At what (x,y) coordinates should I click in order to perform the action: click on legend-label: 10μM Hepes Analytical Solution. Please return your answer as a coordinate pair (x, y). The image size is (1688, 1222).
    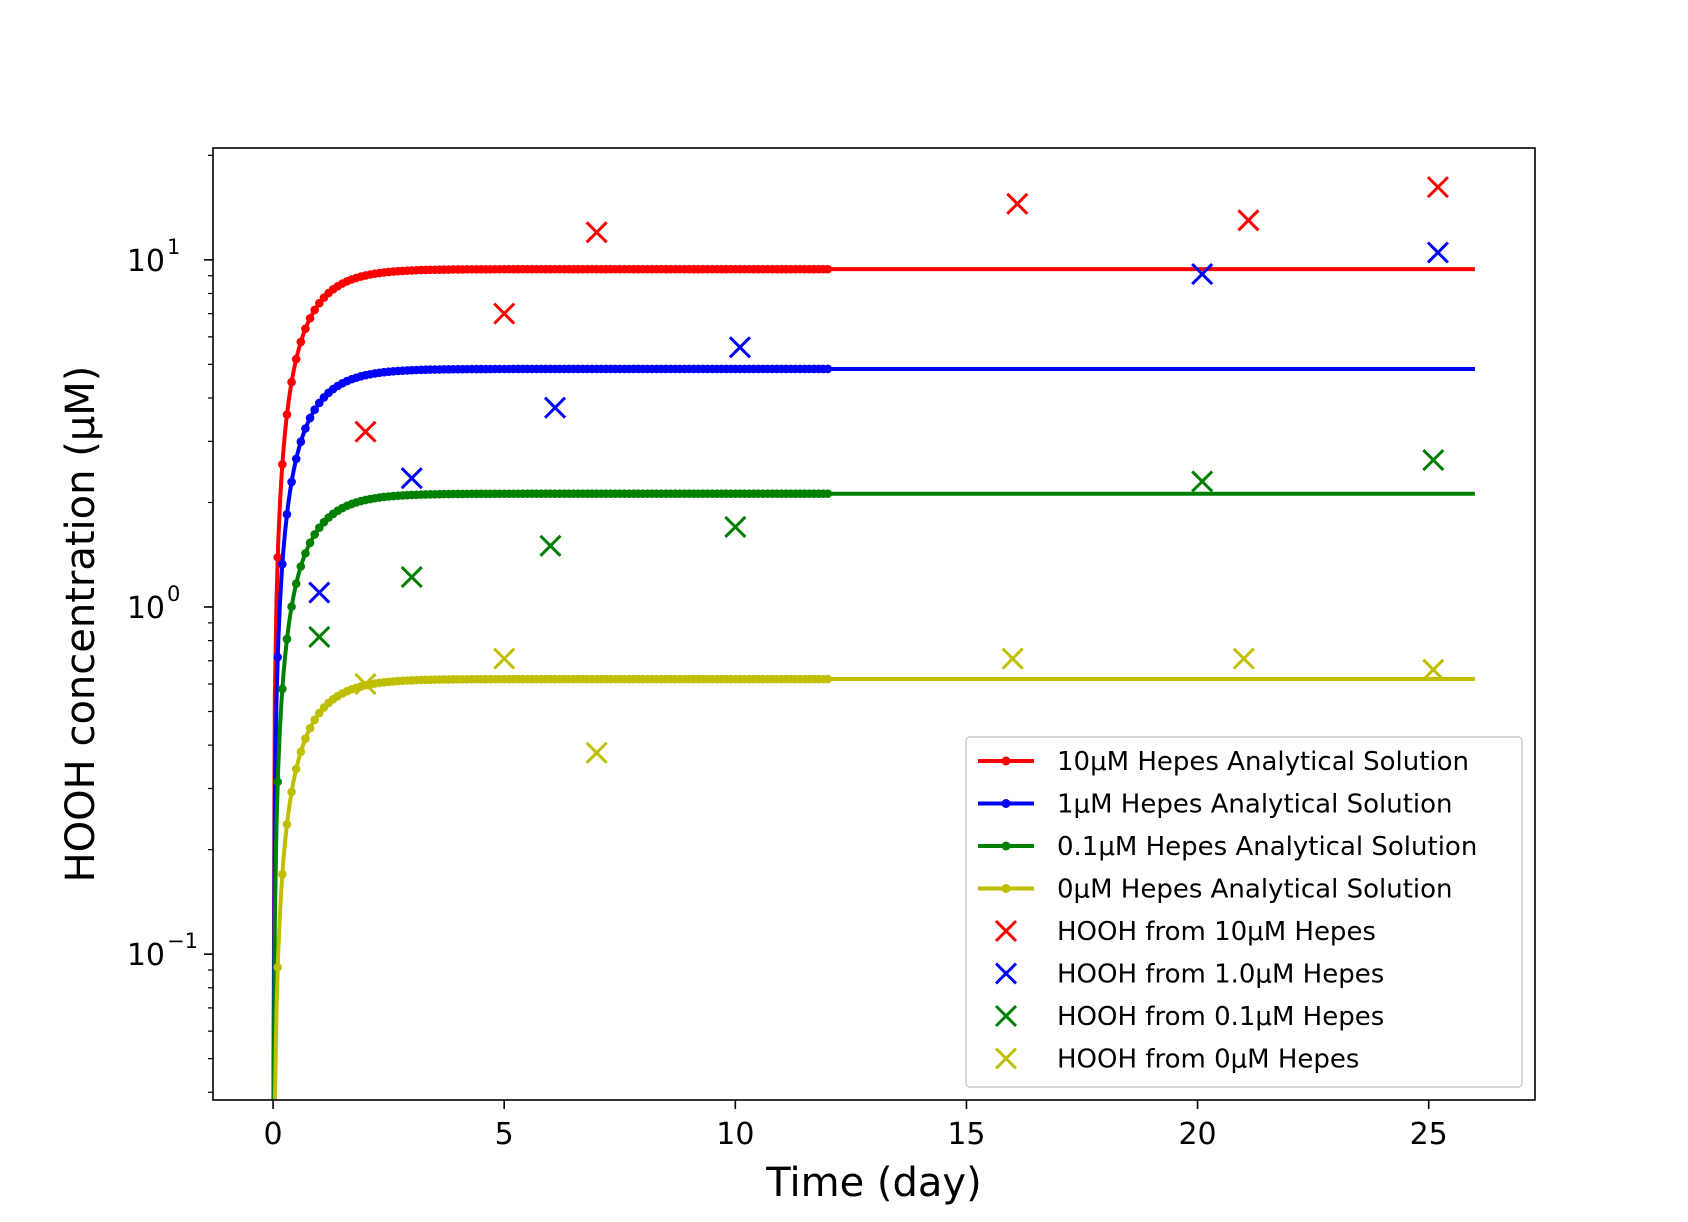
    Looking at the image, I should click on (1263, 762).